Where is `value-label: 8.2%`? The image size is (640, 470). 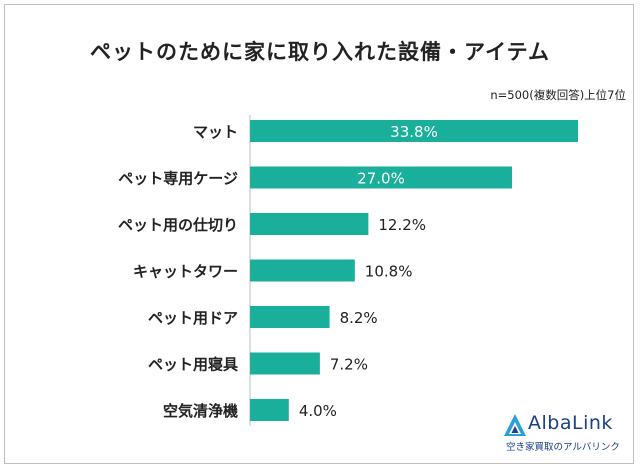
value-label: 8.2% is located at coordinates (359, 318).